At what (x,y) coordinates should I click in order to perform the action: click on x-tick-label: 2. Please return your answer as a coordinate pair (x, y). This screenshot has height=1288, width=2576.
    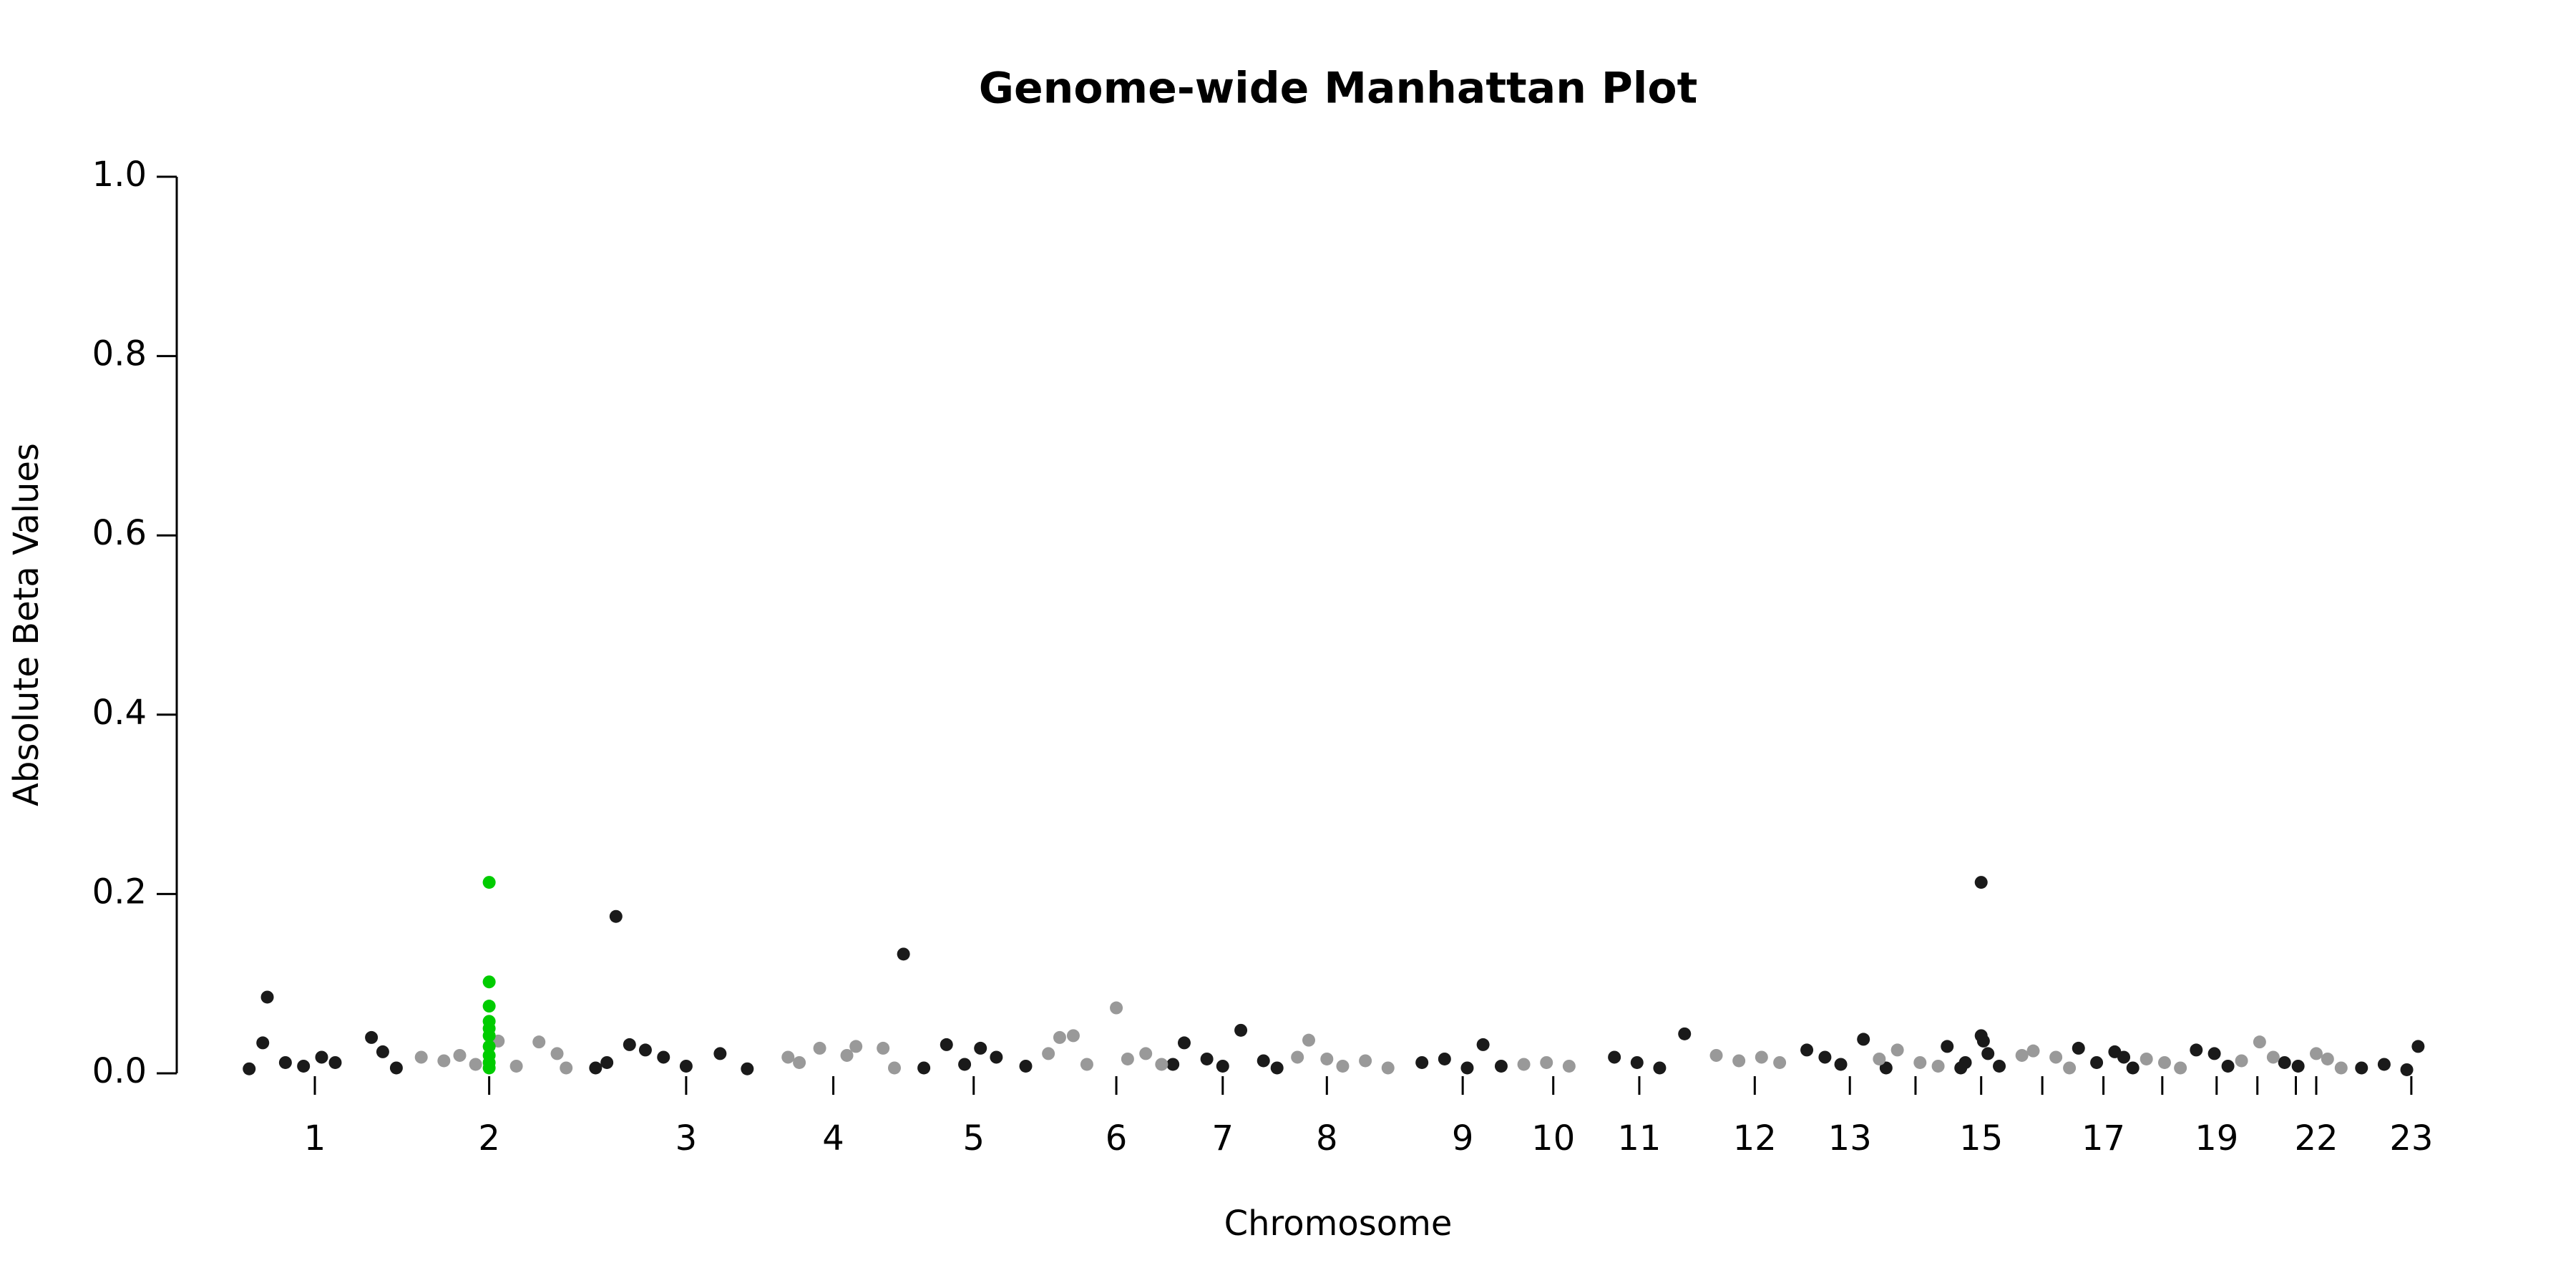
    Looking at the image, I should click on (489, 1138).